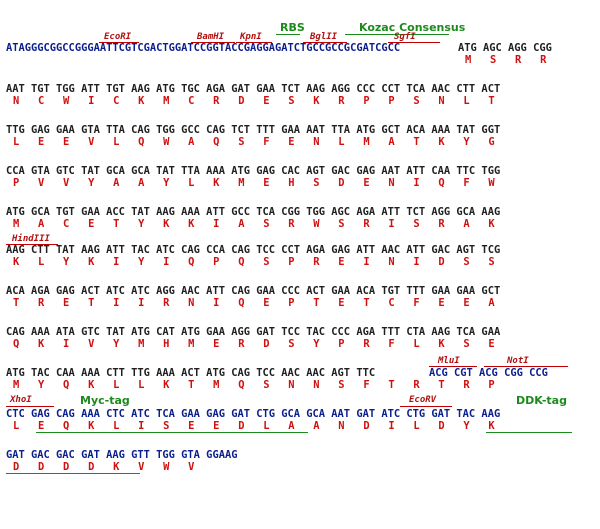 The width and height of the screenshot is (600, 529). I want to click on myc-tag-label: Myc-tag, so click(105, 400).